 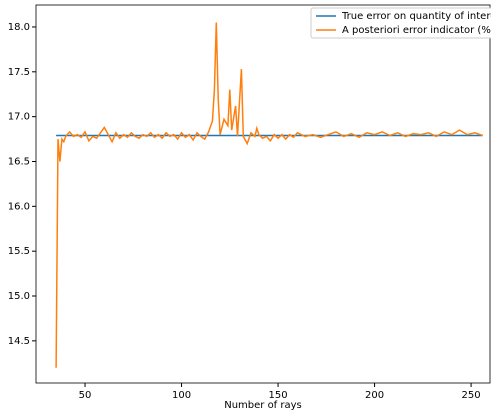 What do you see at coordinates (19, 117) in the screenshot?
I see `y-tick-label: 17.0` at bounding box center [19, 117].